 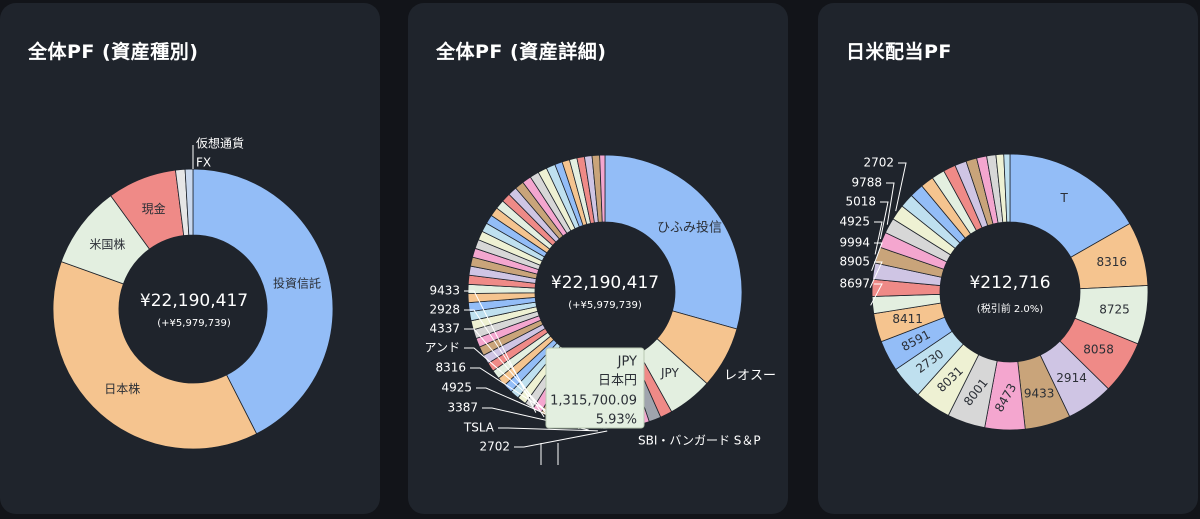 I want to click on slice-label: 9994, so click(x=854, y=243).